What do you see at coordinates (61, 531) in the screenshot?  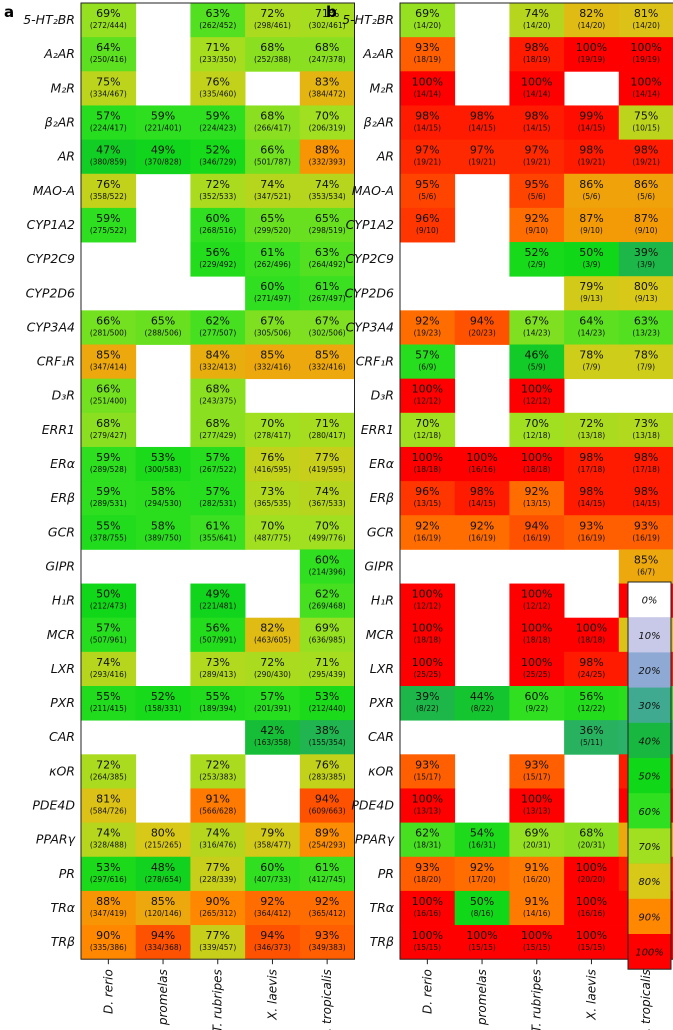 I see `row-label-a-15: GCR` at bounding box center [61, 531].